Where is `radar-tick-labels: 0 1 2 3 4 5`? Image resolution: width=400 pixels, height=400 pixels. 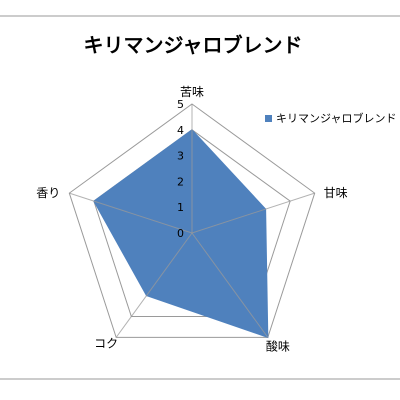
radar-tick-labels: 0 1 2 3 4 5 is located at coordinates (180, 169).